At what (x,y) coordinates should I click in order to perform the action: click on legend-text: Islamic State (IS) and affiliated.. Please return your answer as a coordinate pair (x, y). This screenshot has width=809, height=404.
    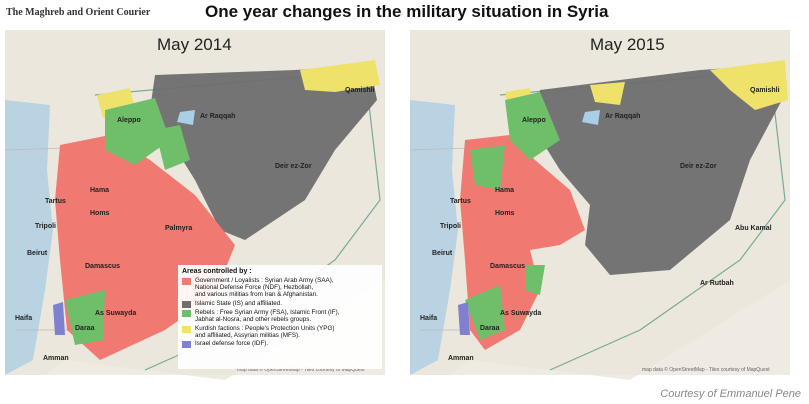
    Looking at the image, I should click on (238, 304).